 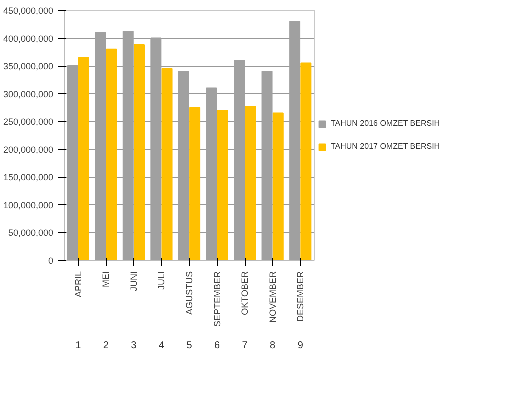 What do you see at coordinates (385, 123) in the screenshot?
I see `legend-label: TAHUN 2016 OMZET BERSIH` at bounding box center [385, 123].